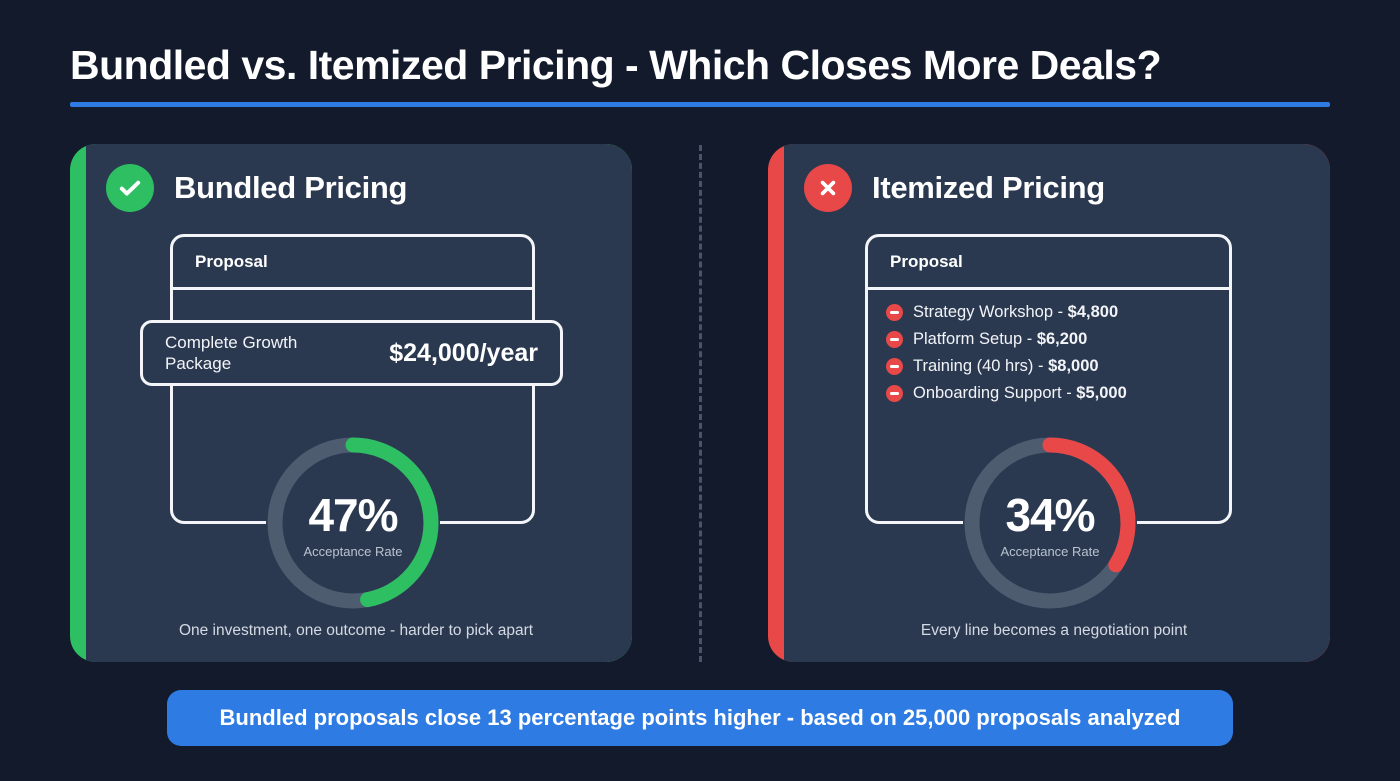  What do you see at coordinates (1062, 339) in the screenshot?
I see `line-item-price: $6,200` at bounding box center [1062, 339].